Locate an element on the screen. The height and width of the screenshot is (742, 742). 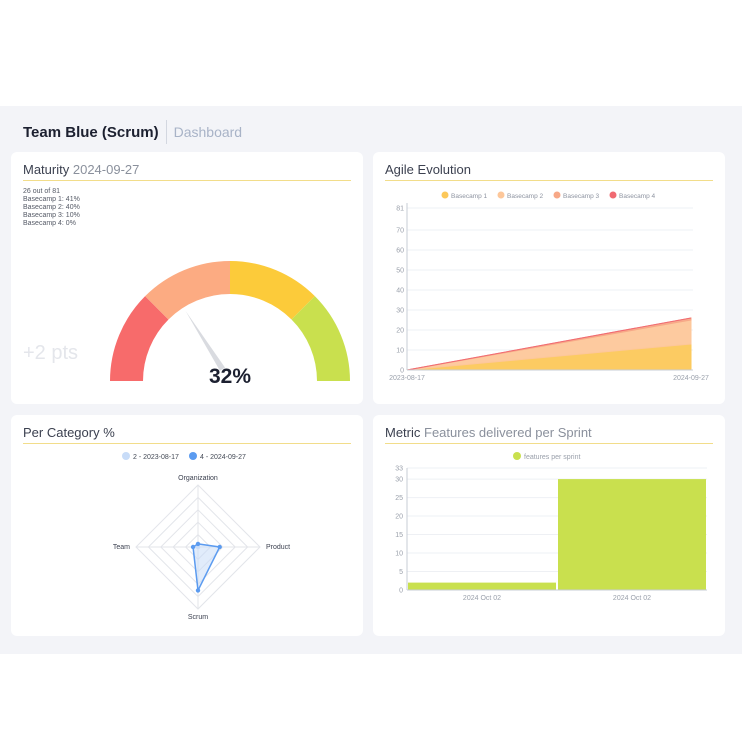
metric-card-title: Metric Features delivered per Sprint is located at coordinates (549, 434).